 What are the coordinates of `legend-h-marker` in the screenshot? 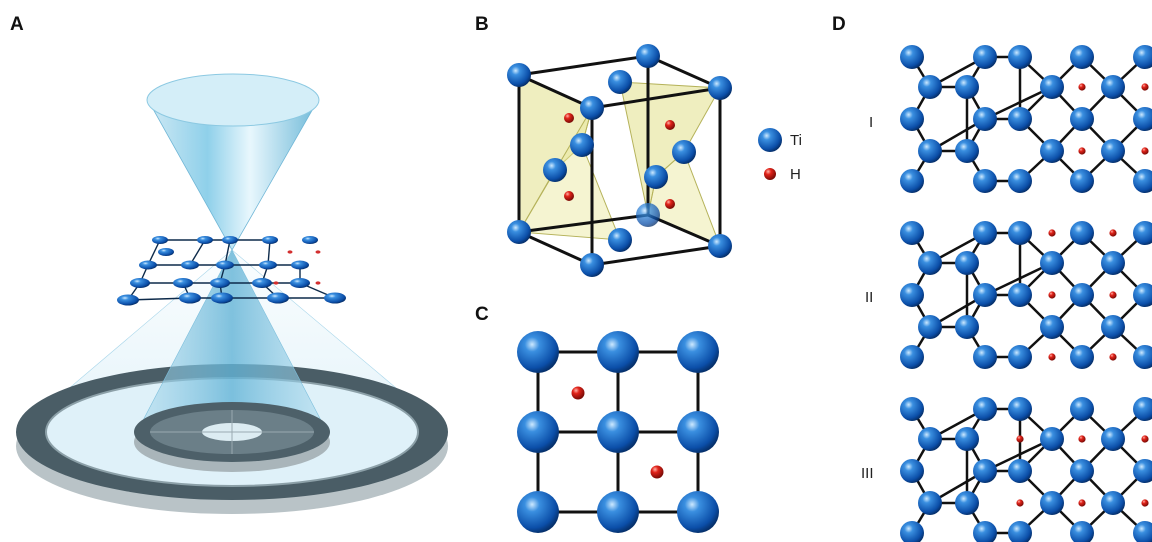 It's located at (770, 174).